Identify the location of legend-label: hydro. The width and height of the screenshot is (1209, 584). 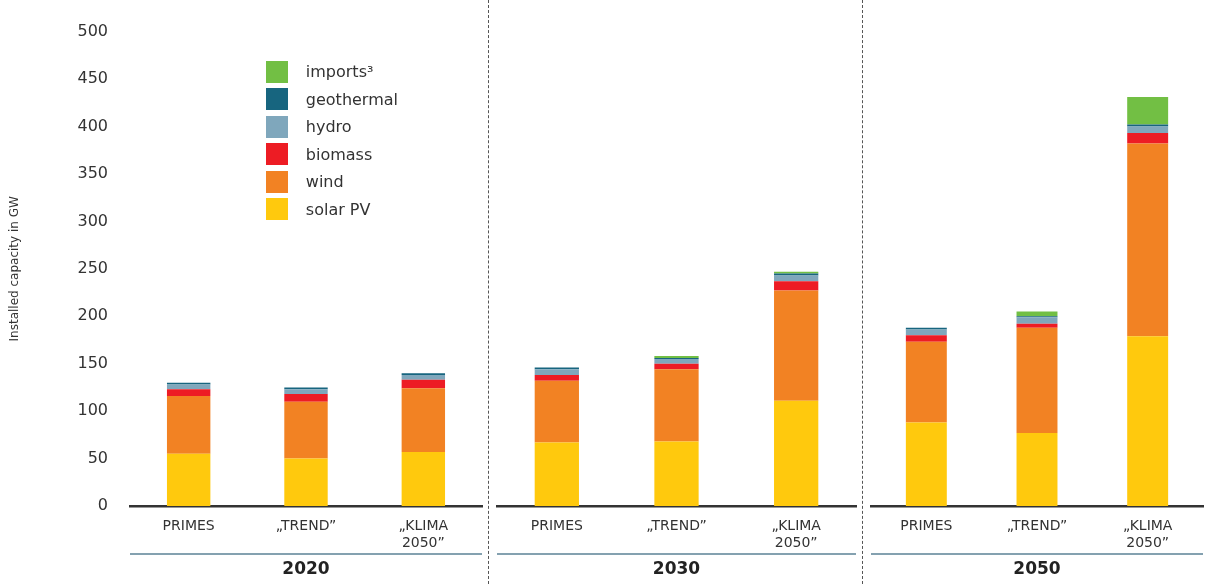
(328, 127).